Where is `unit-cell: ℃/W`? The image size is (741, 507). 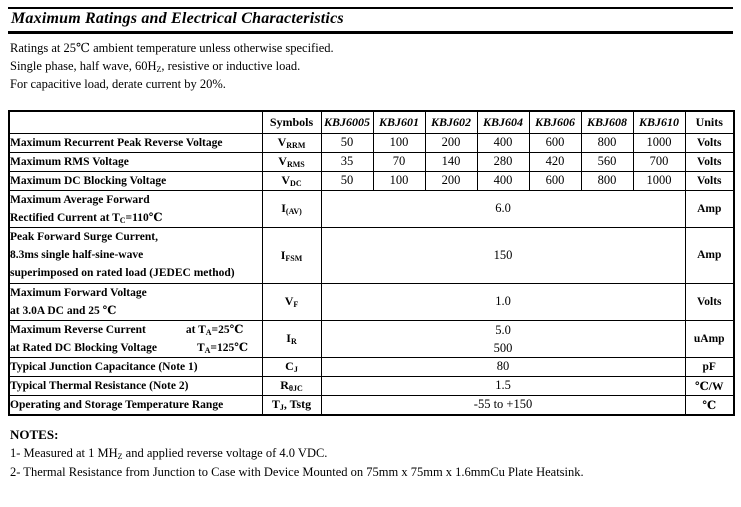
unit-cell: ℃/W is located at coordinates (709, 385).